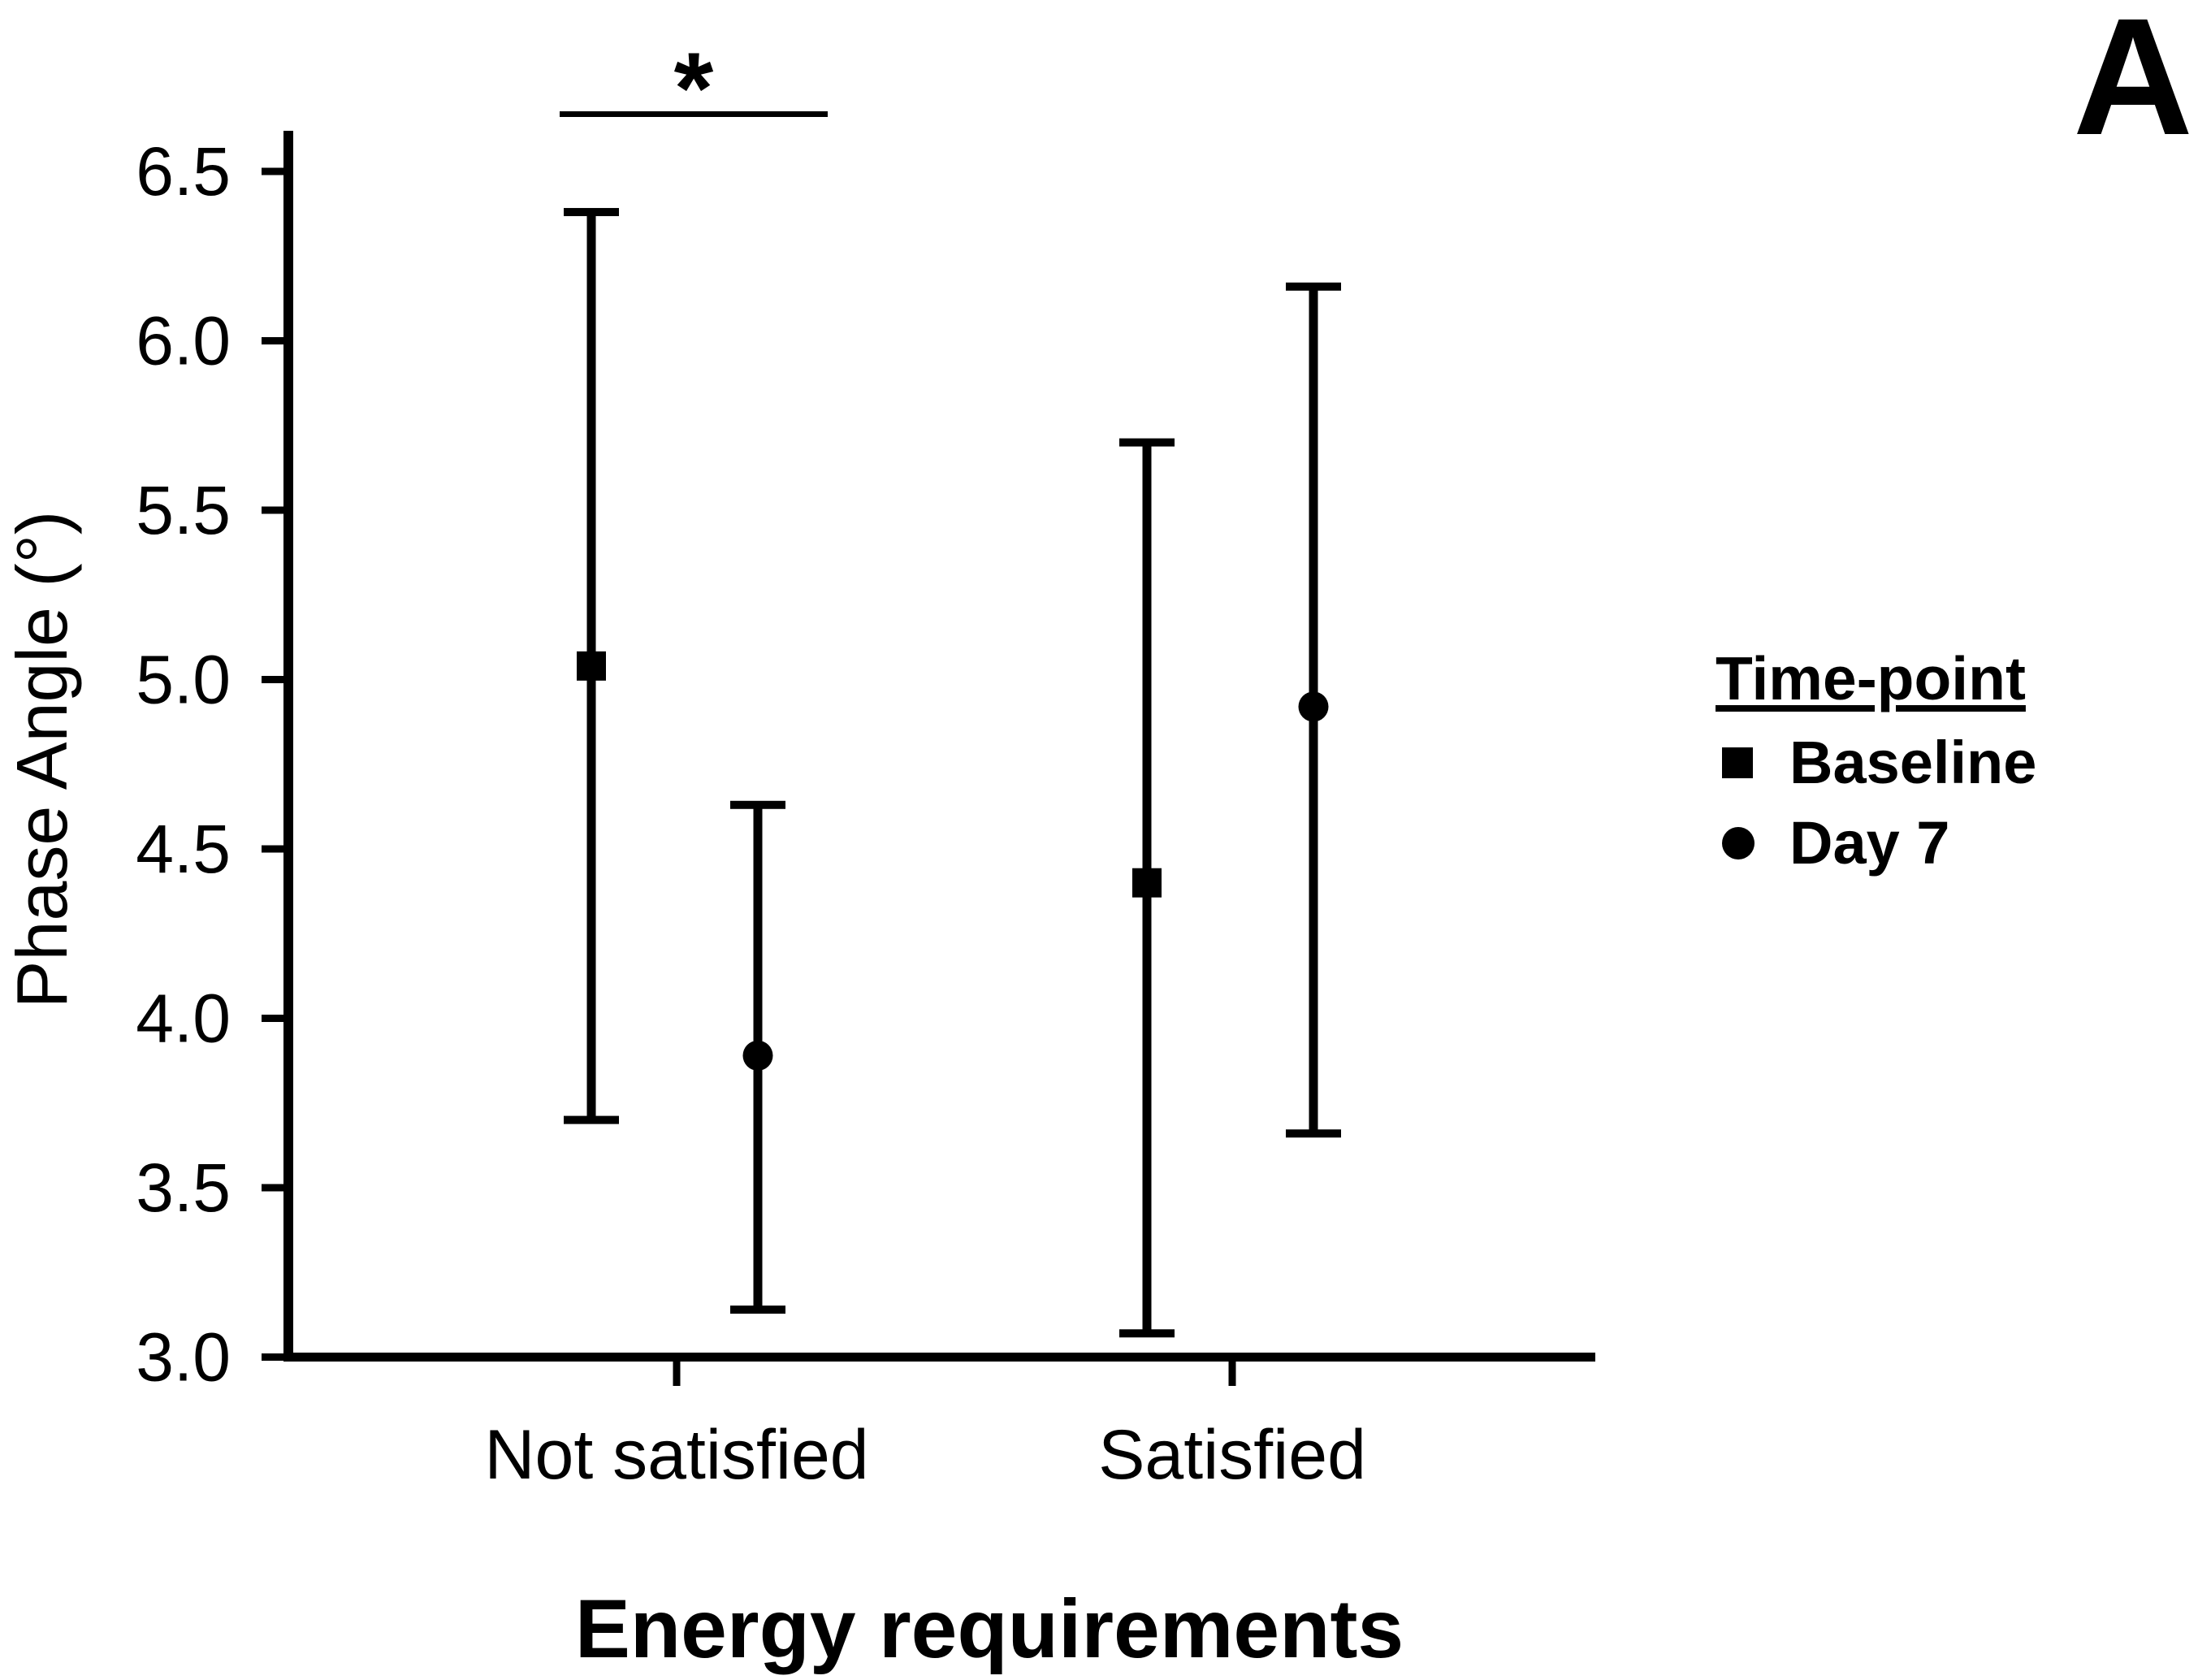 This screenshot has height=1680, width=2211. I want to click on y-tick-label: 6.5, so click(183, 172).